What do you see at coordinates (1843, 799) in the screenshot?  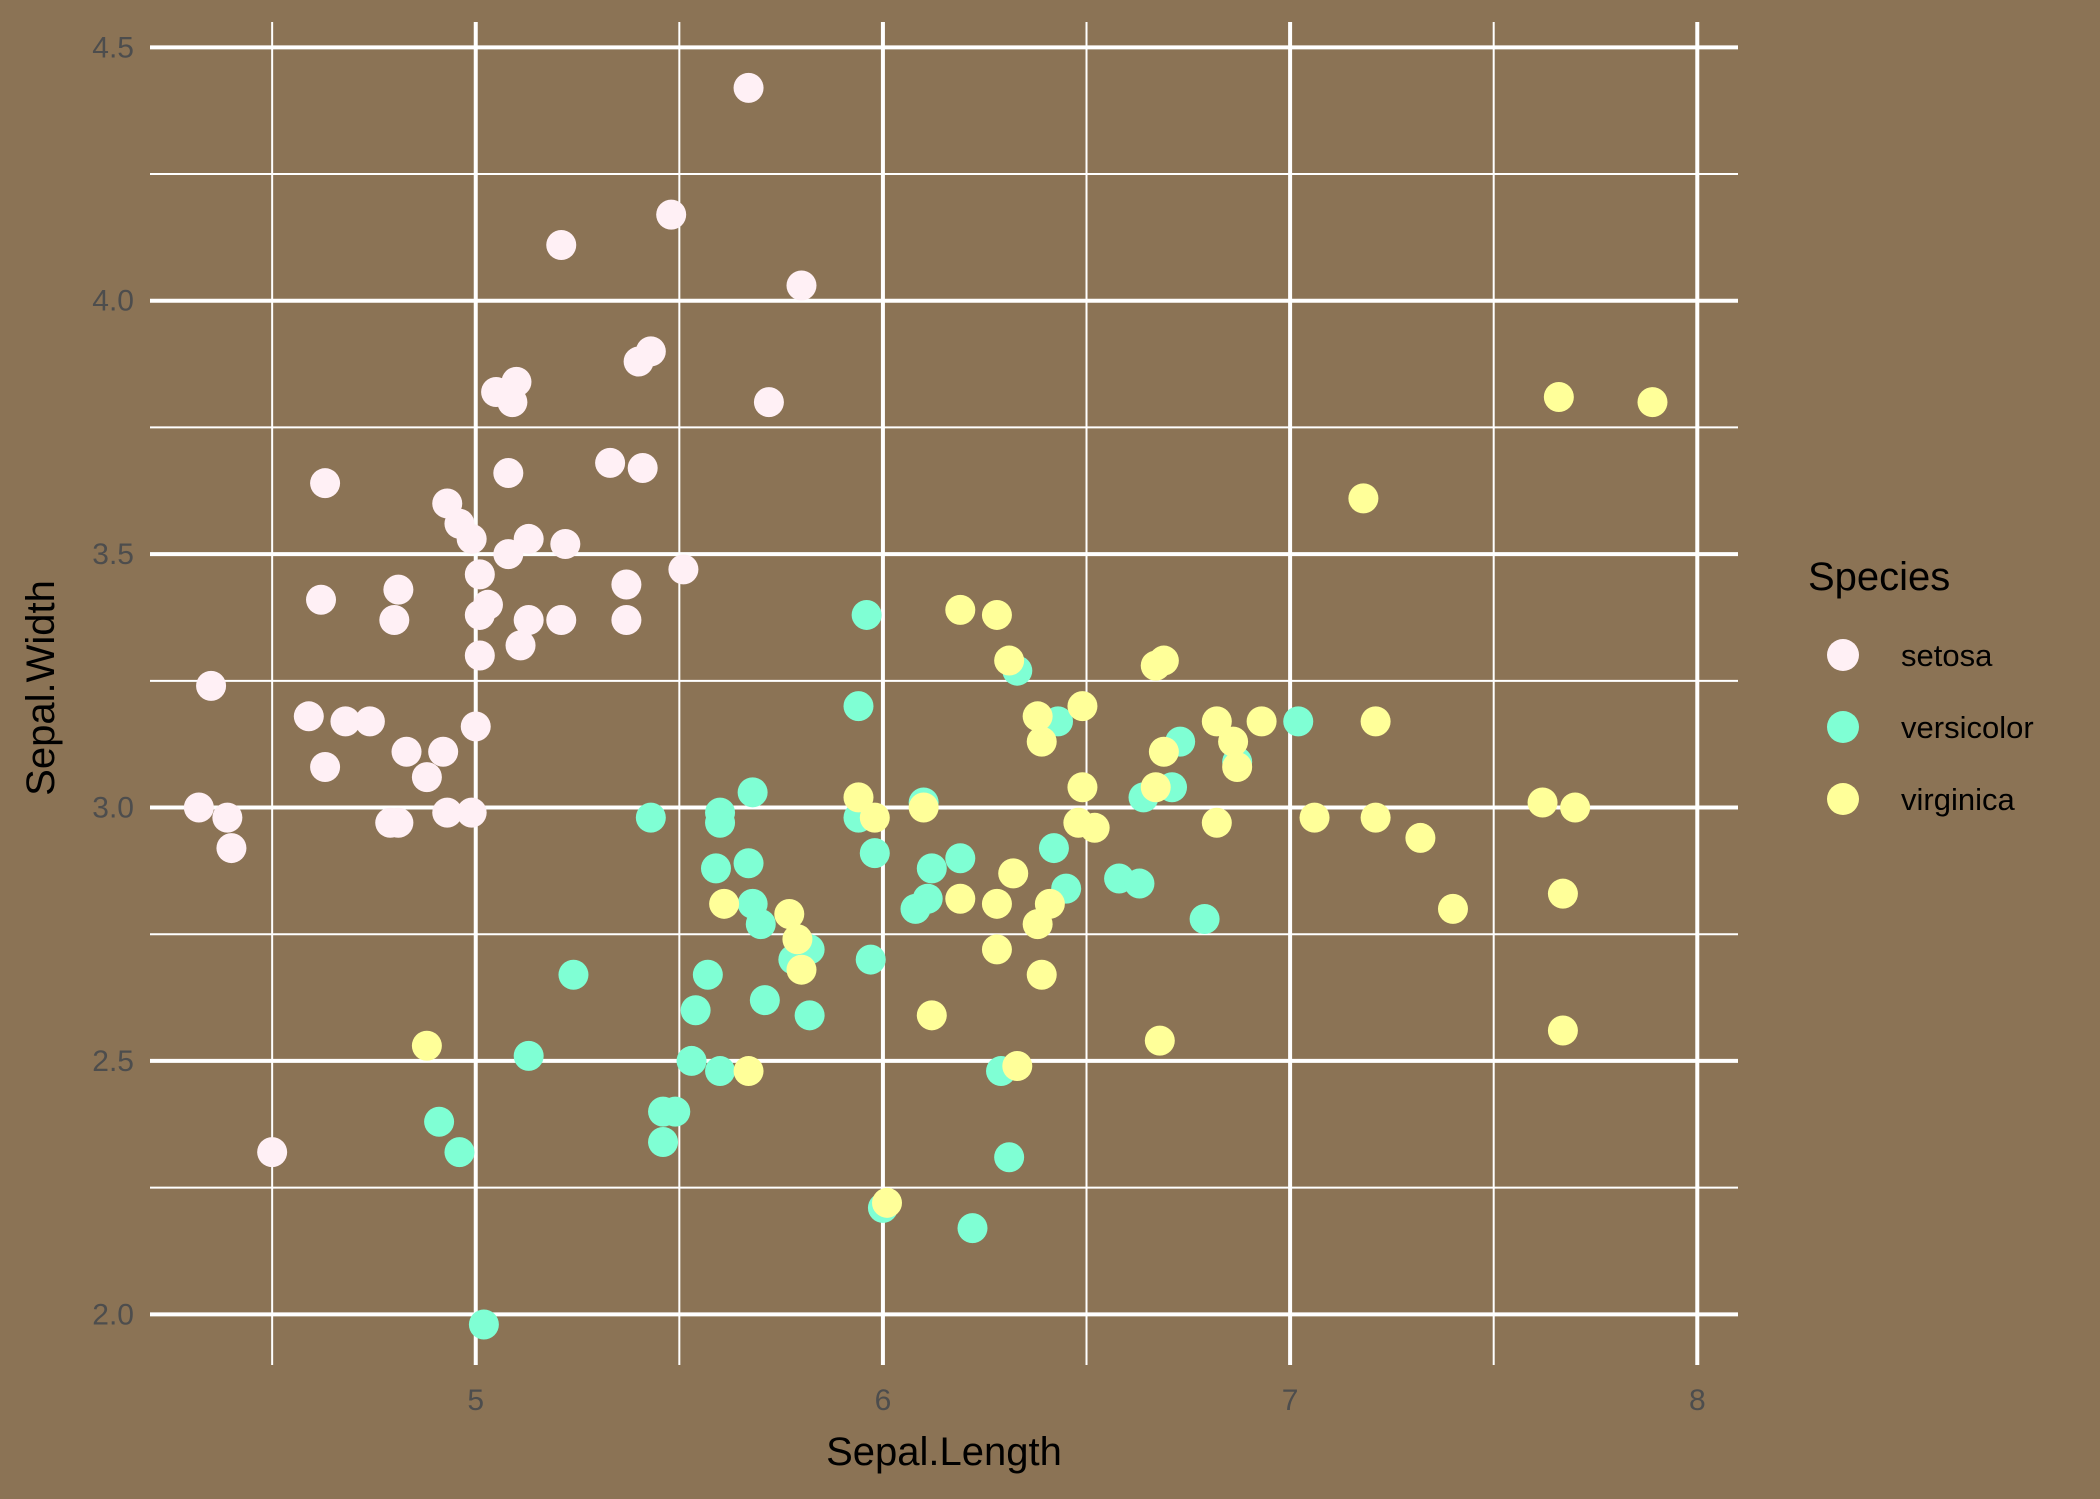 I see `legend-key-virginica` at bounding box center [1843, 799].